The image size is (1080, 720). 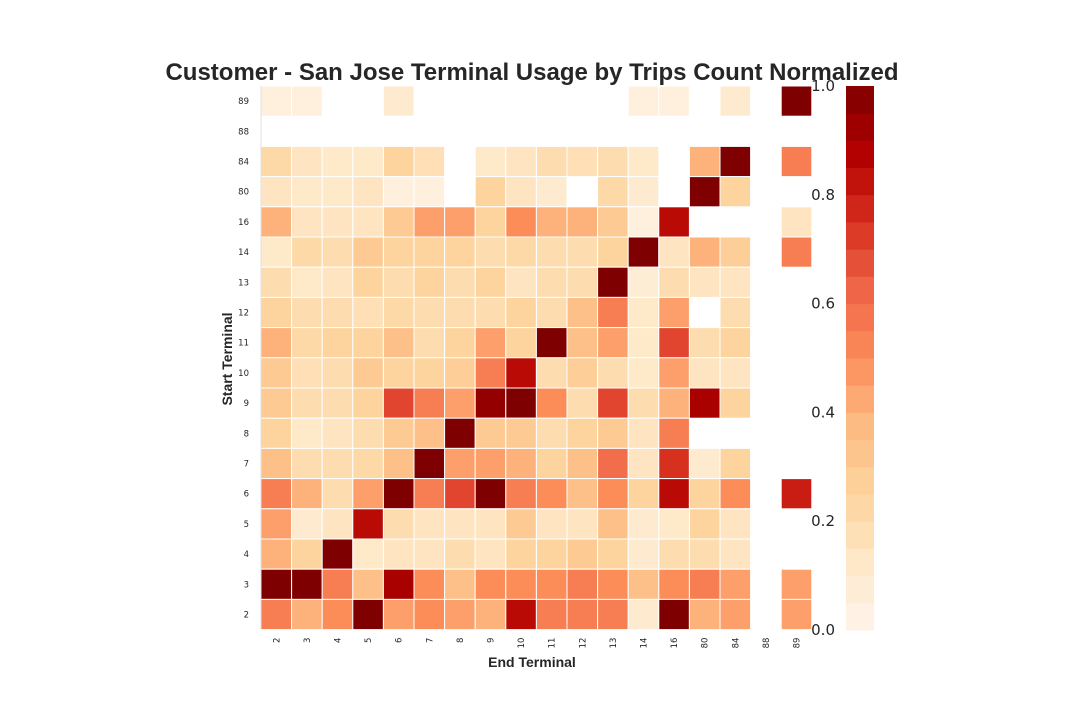 What do you see at coordinates (243, 344) in the screenshot?
I see `y-tick-label: 11` at bounding box center [243, 344].